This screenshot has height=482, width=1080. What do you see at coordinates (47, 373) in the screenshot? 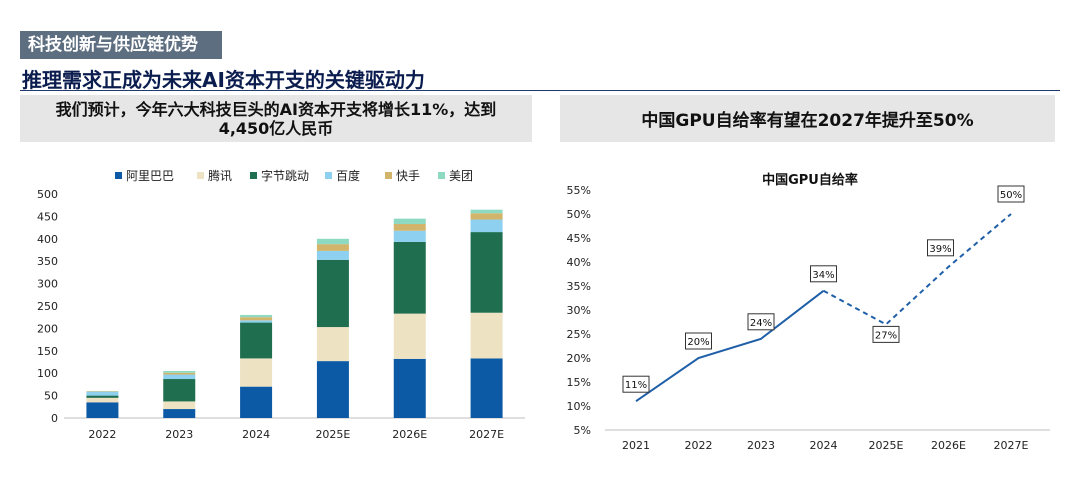
I see `y-tick-label: 100` at bounding box center [47, 373].